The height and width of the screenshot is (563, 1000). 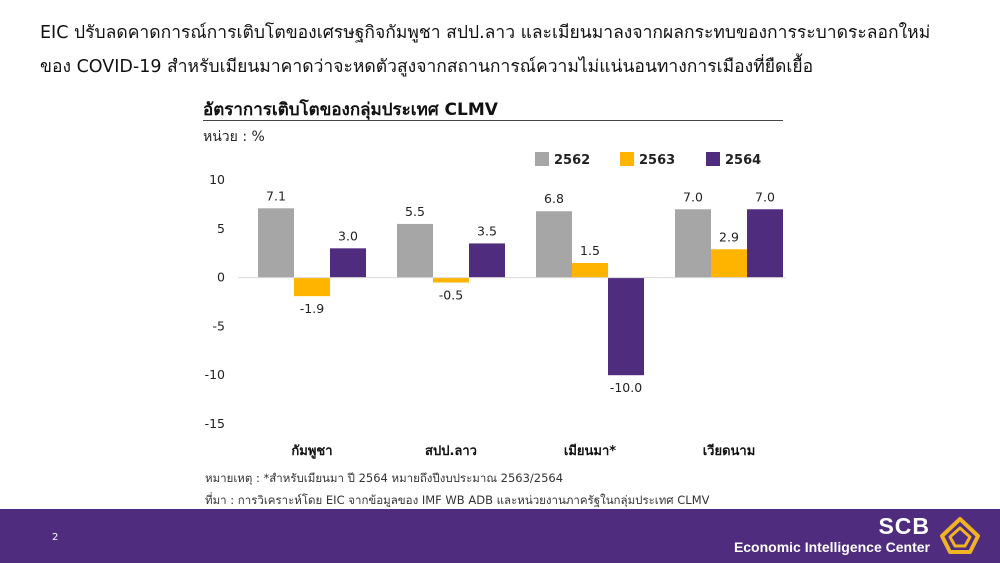 What do you see at coordinates (276, 195) in the screenshot?
I see `data-label: 7.1` at bounding box center [276, 195].